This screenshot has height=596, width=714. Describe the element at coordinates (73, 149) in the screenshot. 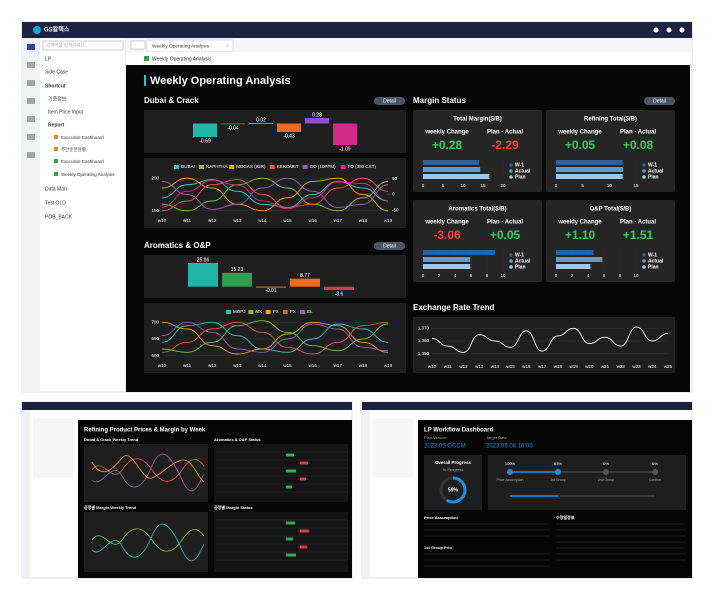

I see `menu-item: 주간운전현황` at that location.